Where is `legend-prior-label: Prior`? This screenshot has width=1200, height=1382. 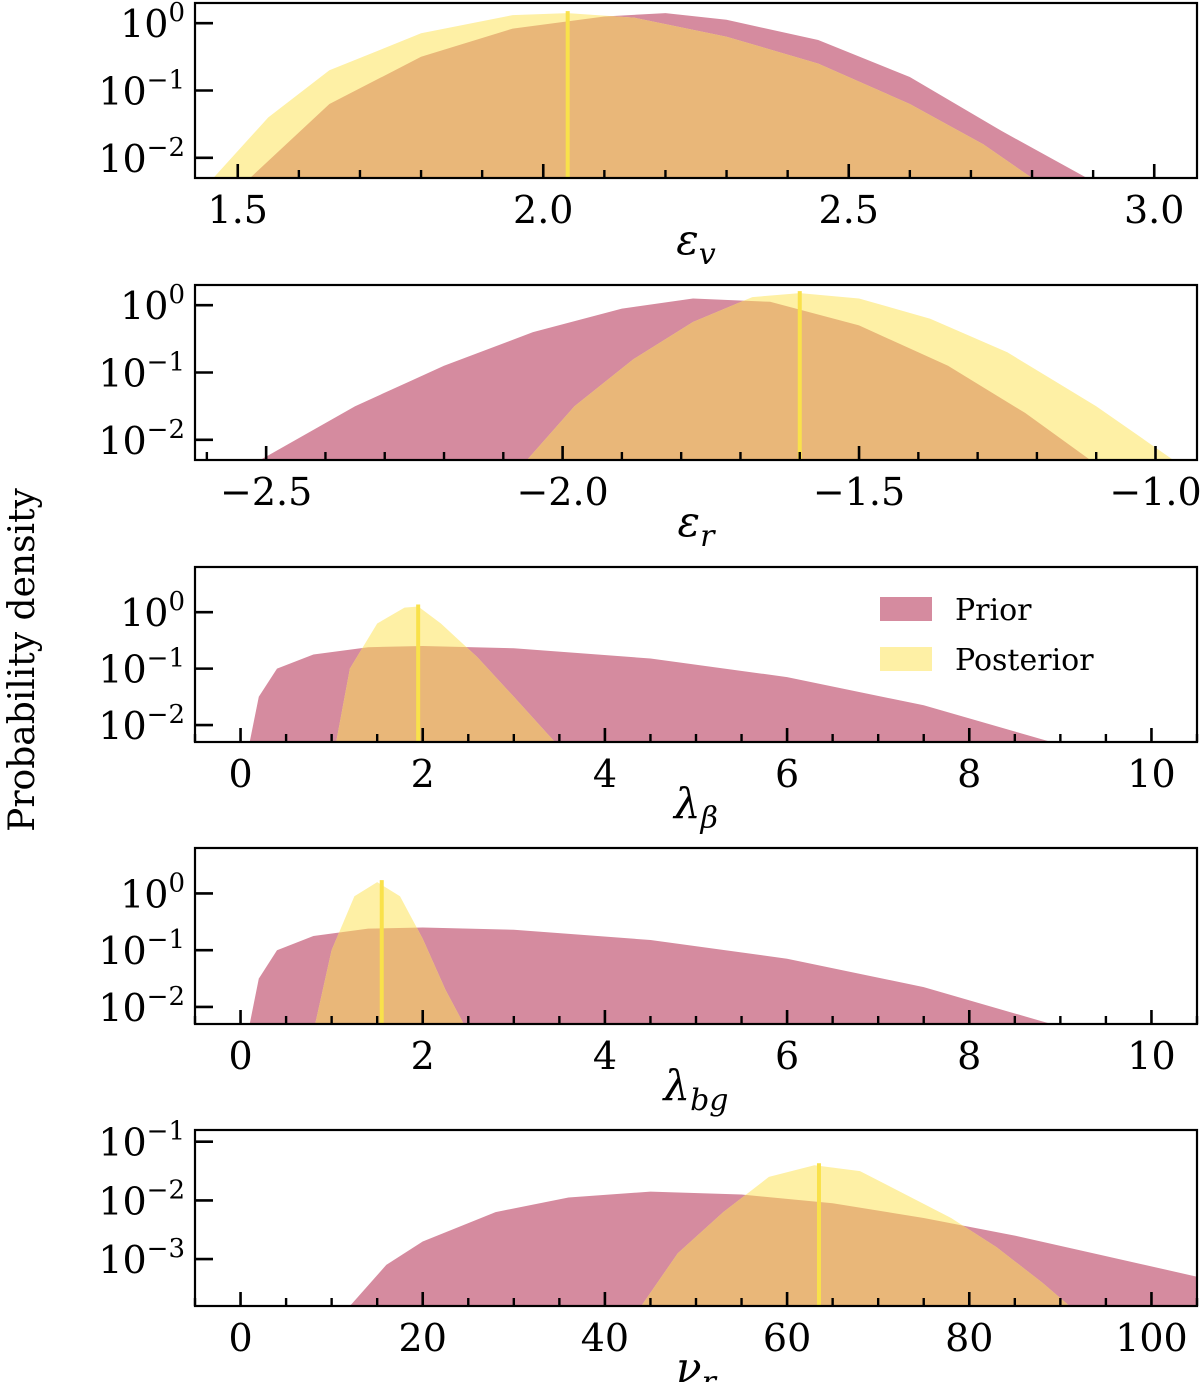 legend-prior-label: Prior is located at coordinates (993, 610).